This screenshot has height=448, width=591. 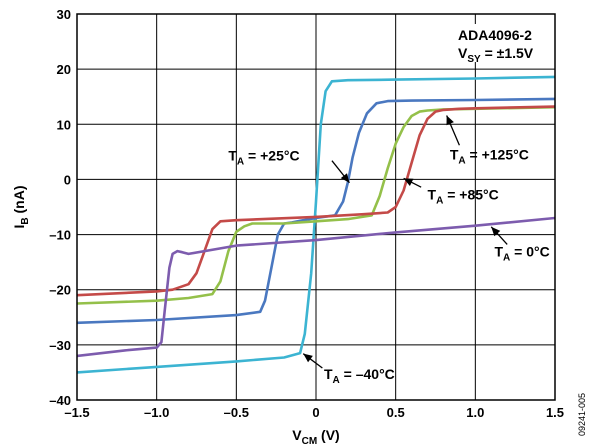 What do you see at coordinates (263, 158) in the screenshot?
I see `series-label: TA = +25°C` at bounding box center [263, 158].